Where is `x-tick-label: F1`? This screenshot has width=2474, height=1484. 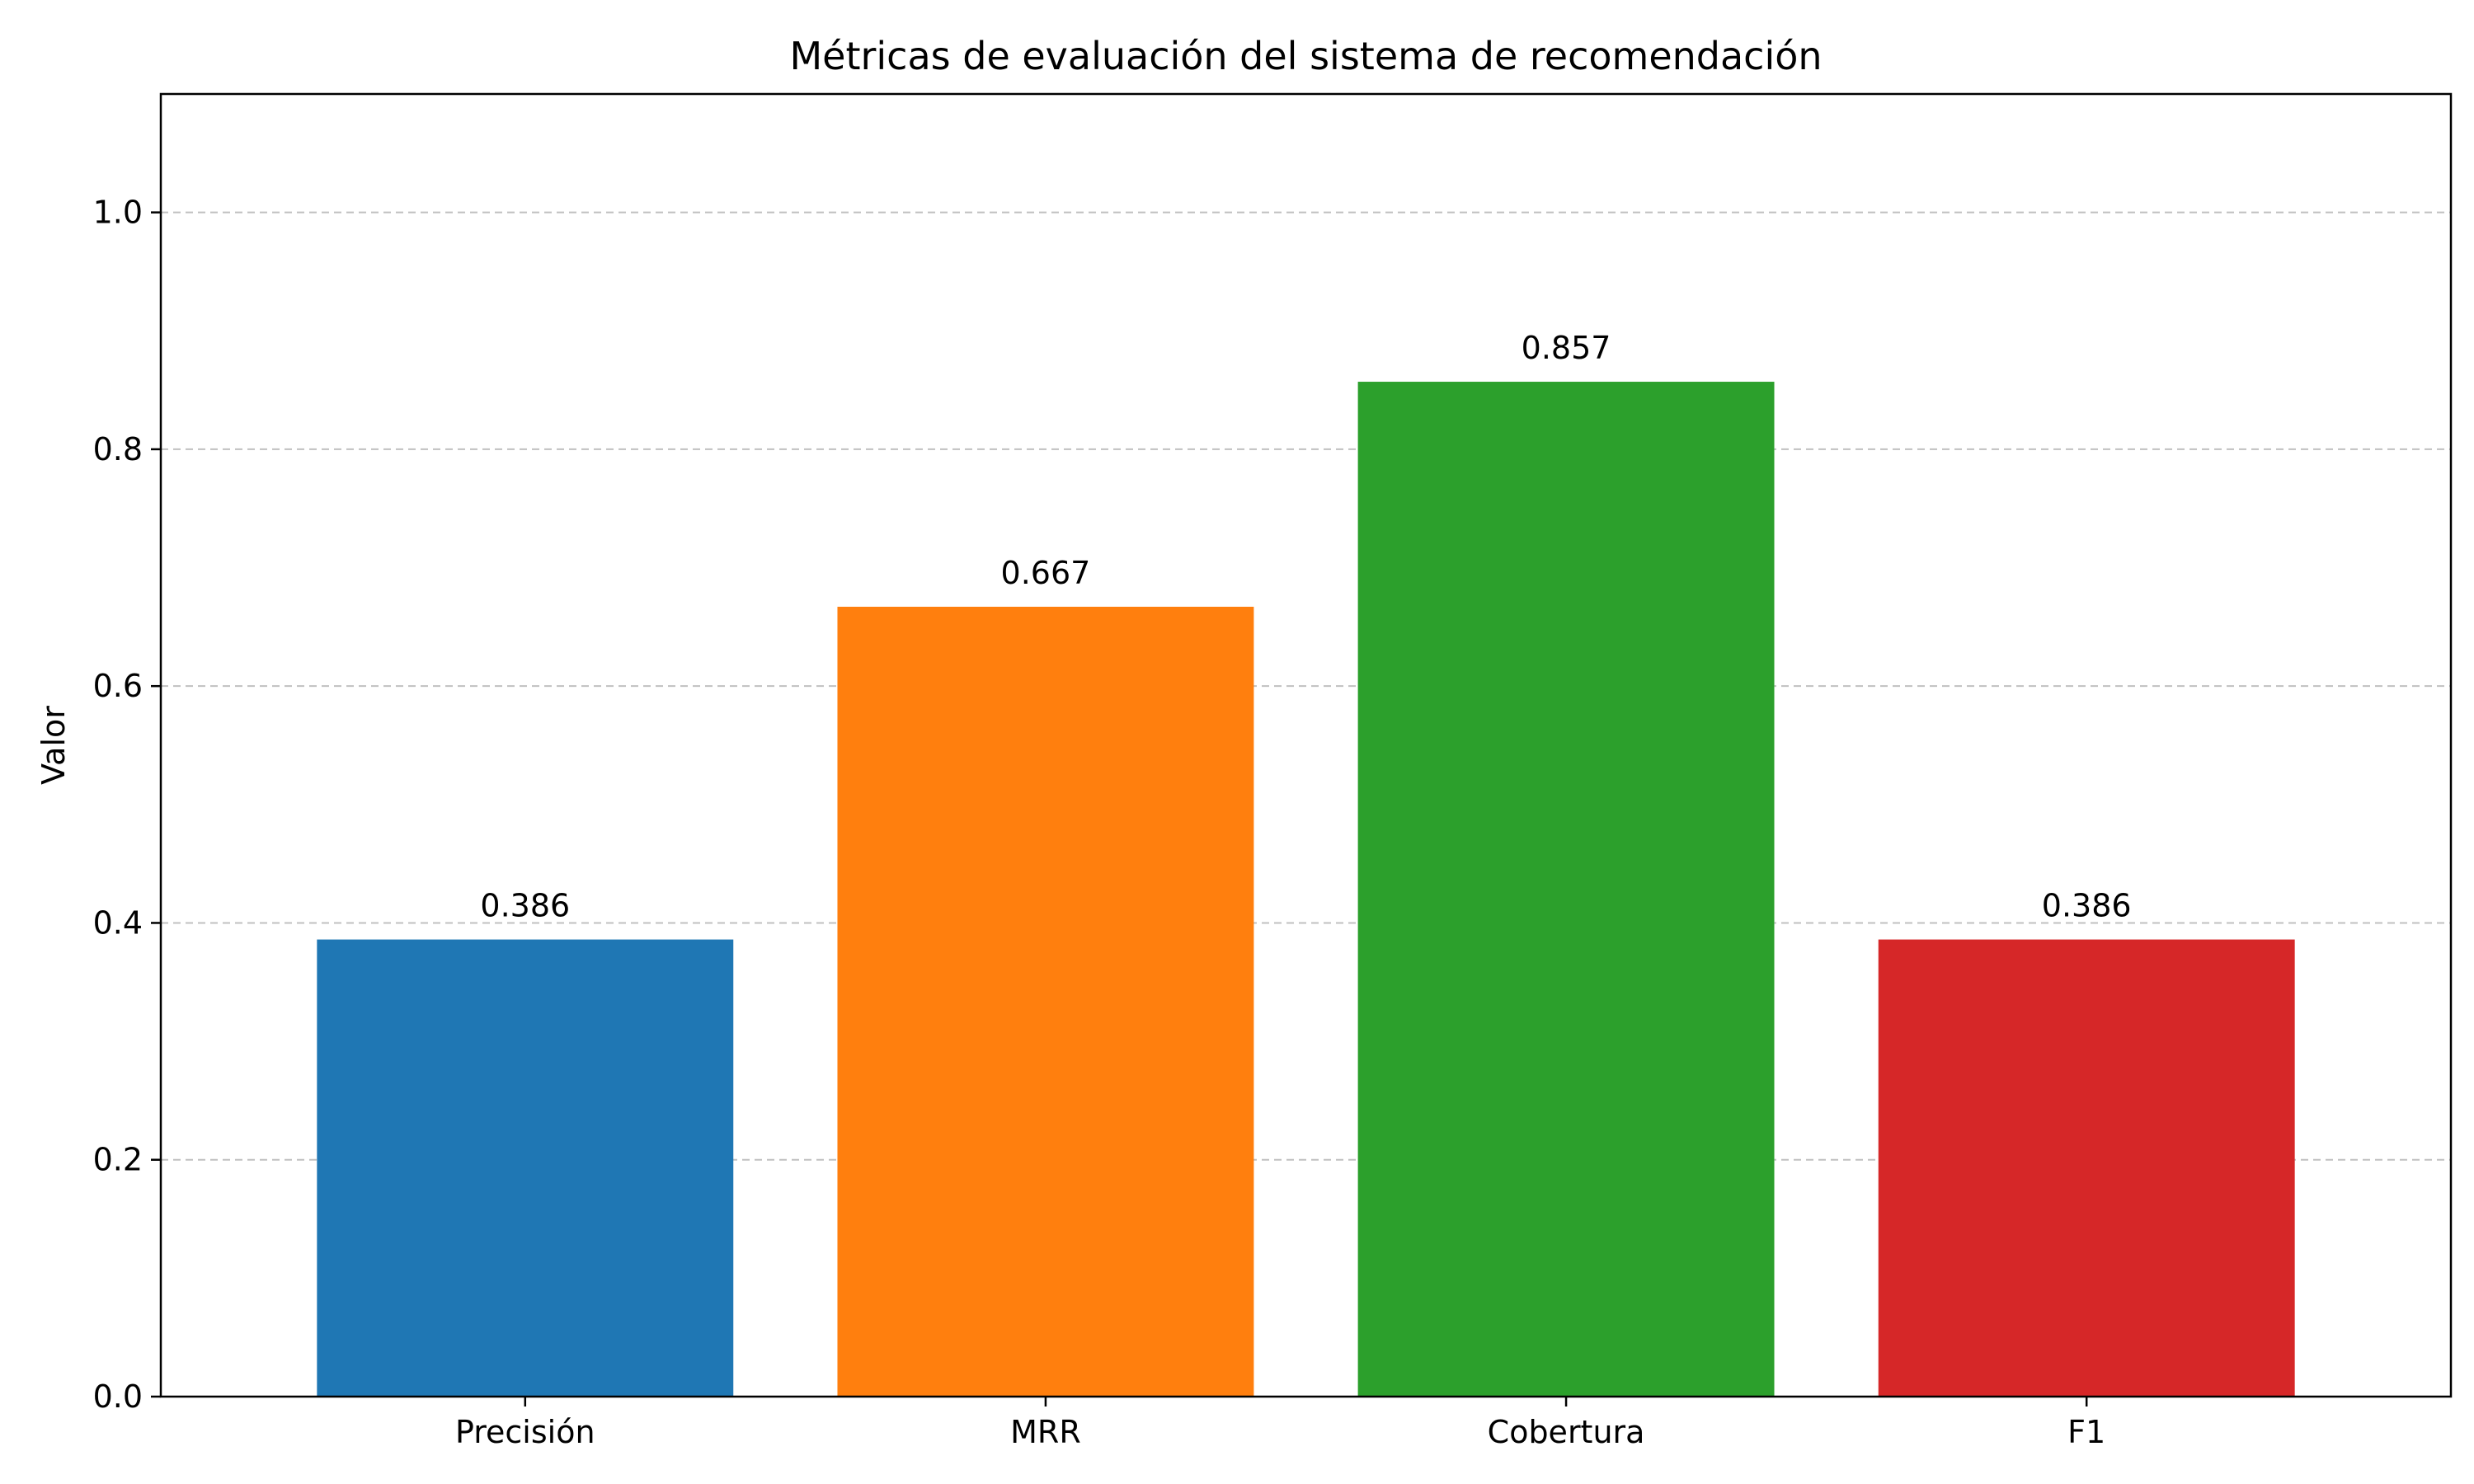 x-tick-label: F1 is located at coordinates (2086, 1432).